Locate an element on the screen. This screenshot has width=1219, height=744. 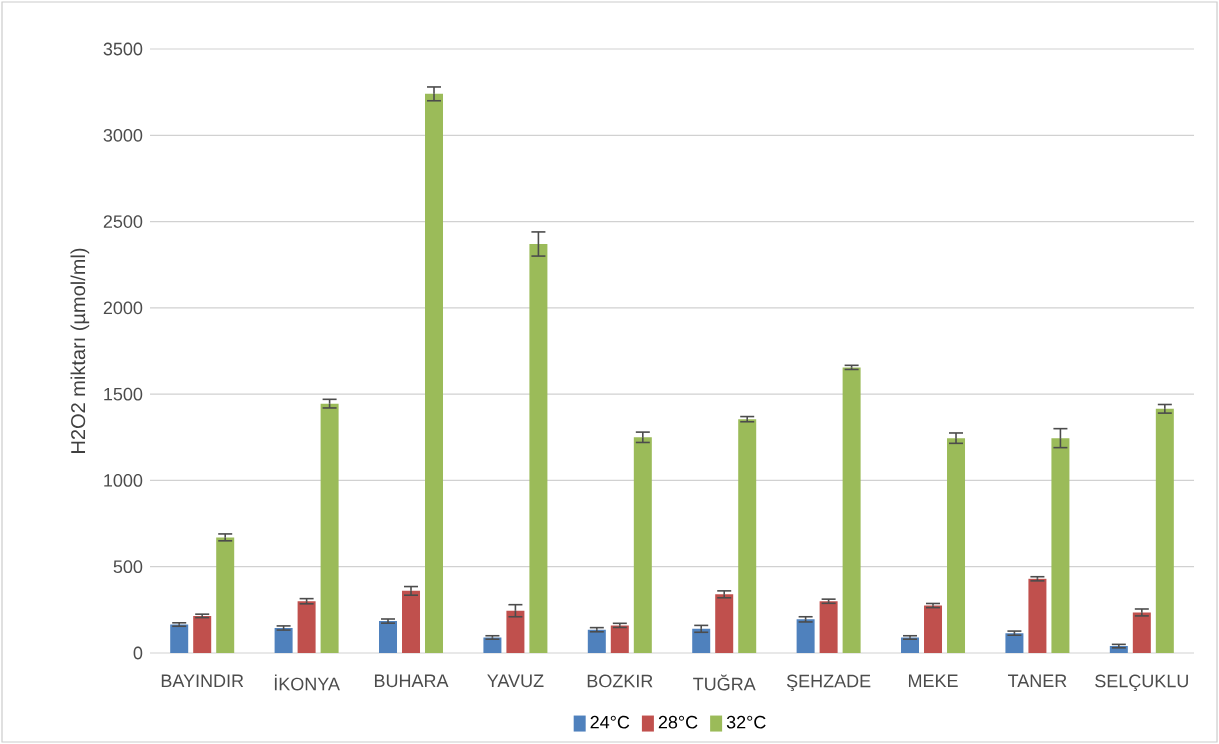
legend-label: 32°C is located at coordinates (746, 722).